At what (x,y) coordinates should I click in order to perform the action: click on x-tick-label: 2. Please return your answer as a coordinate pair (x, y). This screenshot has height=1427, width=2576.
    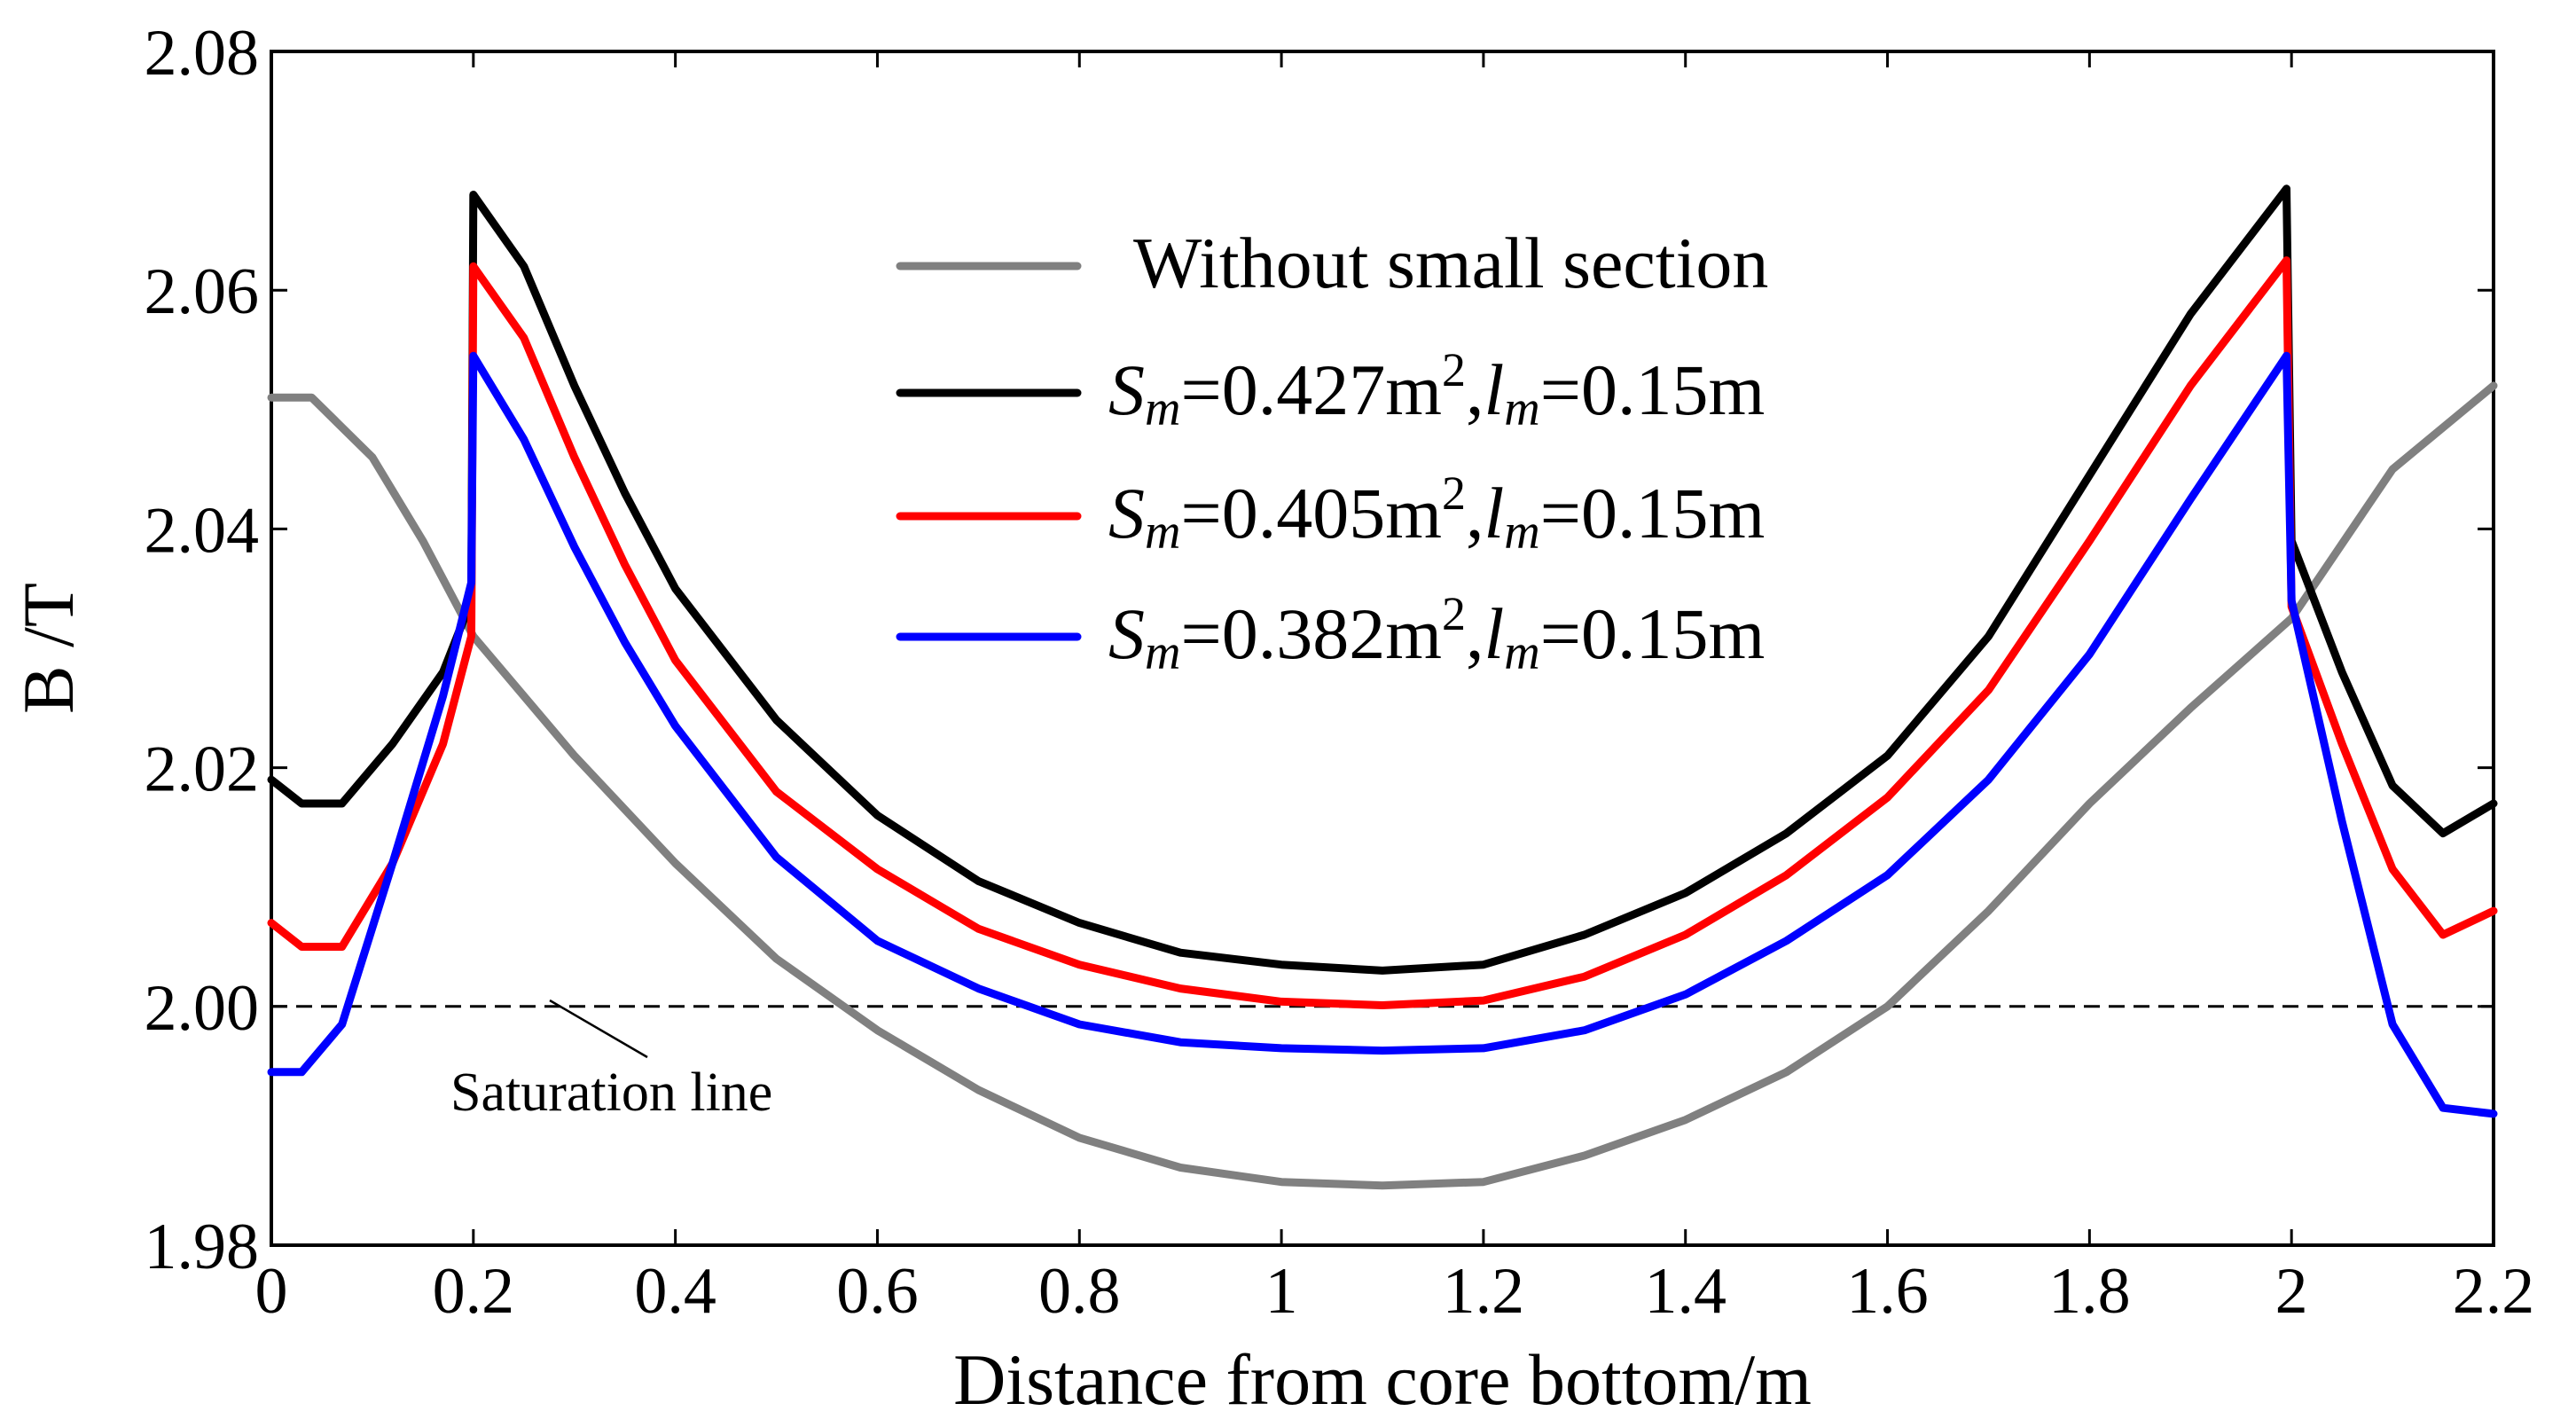
    Looking at the image, I should click on (2291, 1291).